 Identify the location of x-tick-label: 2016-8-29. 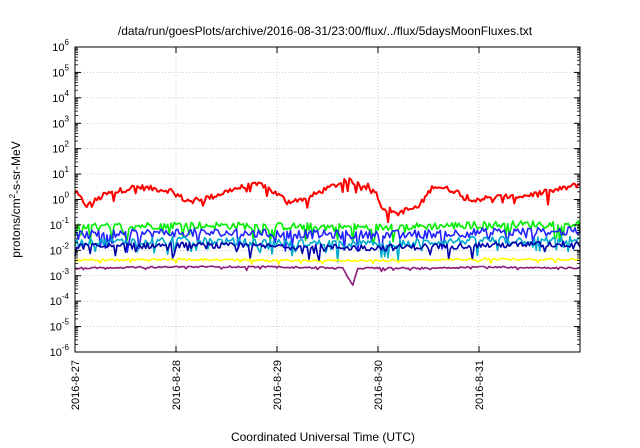
(278, 385).